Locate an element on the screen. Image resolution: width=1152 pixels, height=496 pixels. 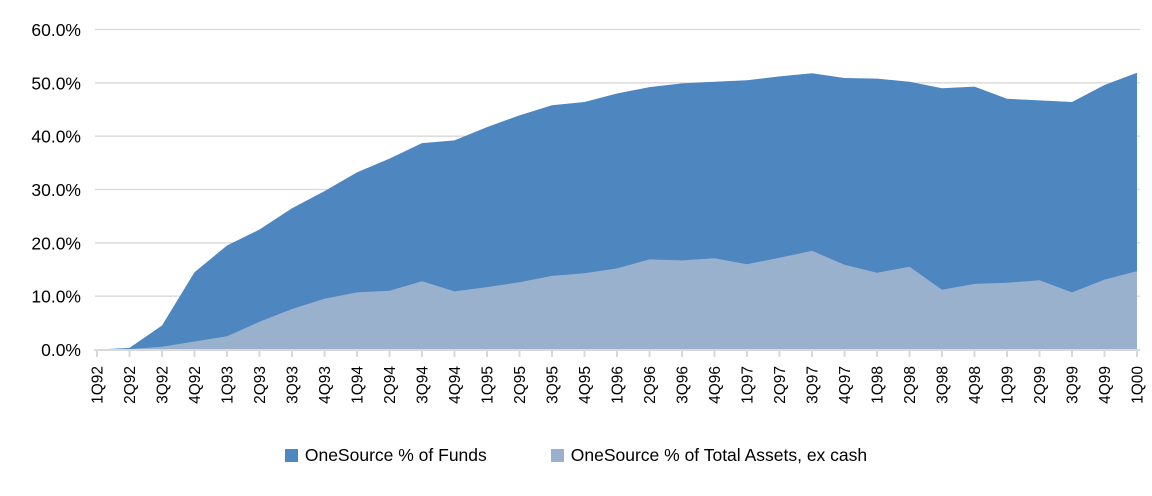
y-axis-labels-group: 0.0% 10.0% 20.0% 30.0% 40.0% 50.0% 60.0% is located at coordinates (56, 190).